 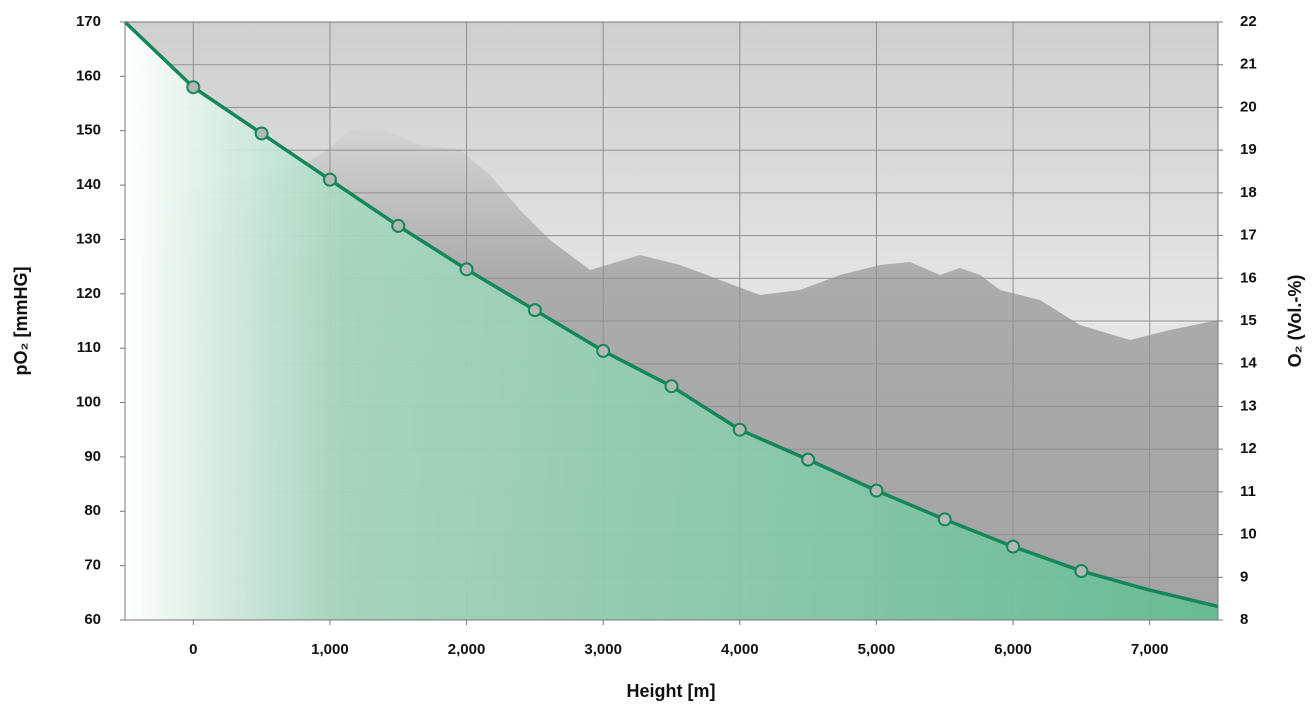 What do you see at coordinates (1248, 106) in the screenshot?
I see `y2-tick-label: 20` at bounding box center [1248, 106].